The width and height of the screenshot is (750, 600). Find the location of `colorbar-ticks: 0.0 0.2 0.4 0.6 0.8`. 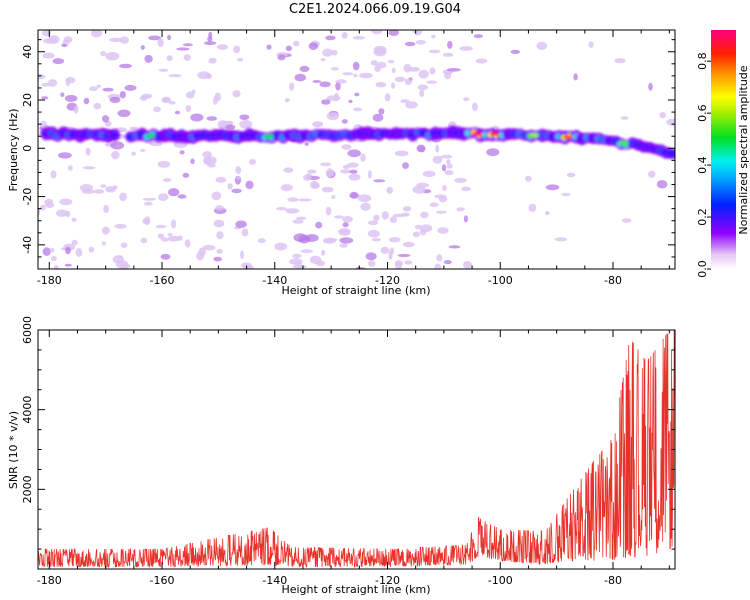

colorbar-ticks: 0.0 0.2 0.4 0.6 0.8 is located at coordinates (703, 165).